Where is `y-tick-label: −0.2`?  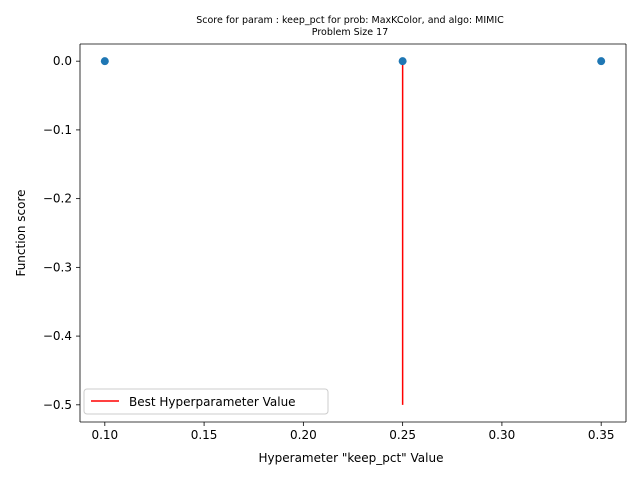 y-tick-label: −0.2 is located at coordinates (57, 199).